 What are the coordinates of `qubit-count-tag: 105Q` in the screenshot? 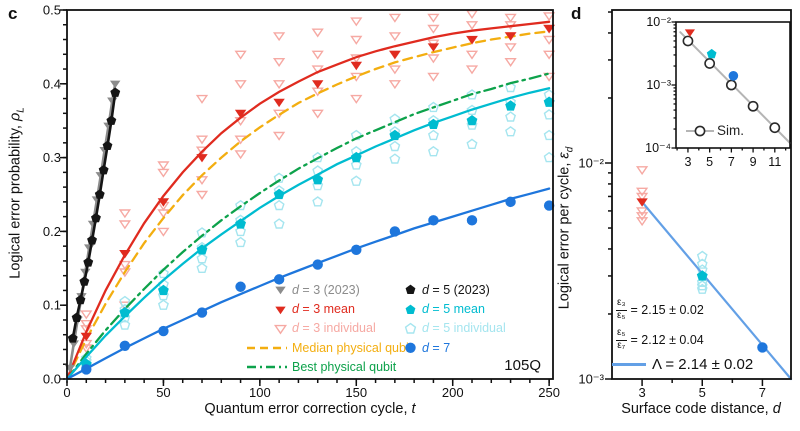 It's located at (522, 365).